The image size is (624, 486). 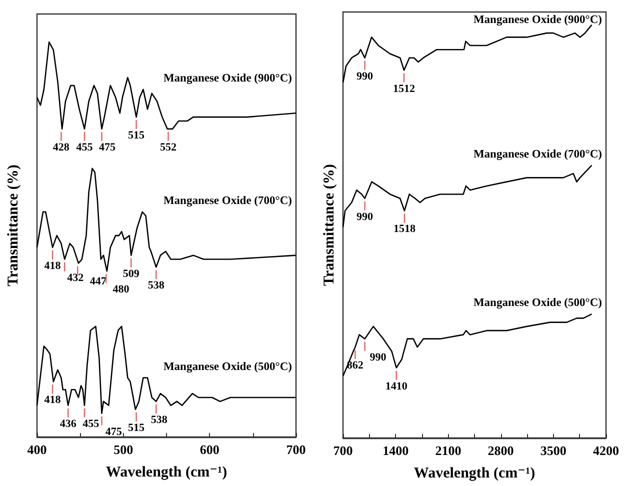 I want to click on annotation: 1512, so click(x=404, y=88).